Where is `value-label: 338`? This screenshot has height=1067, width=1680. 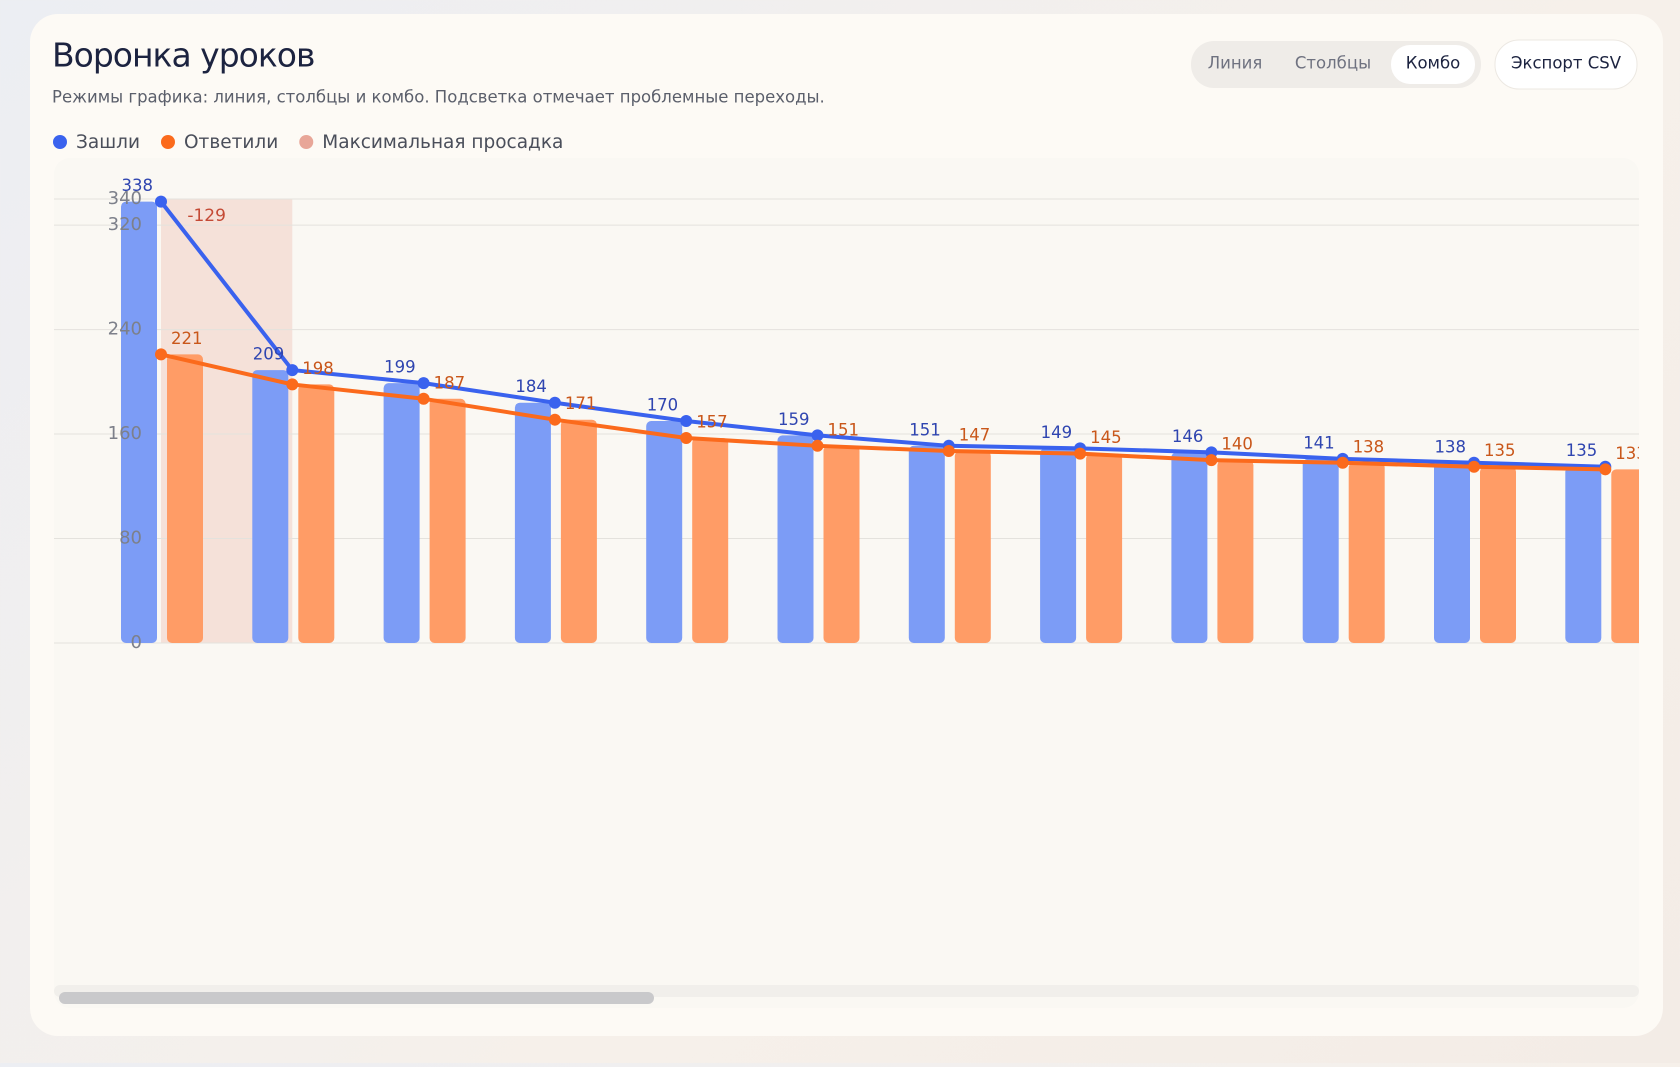 value-label: 338 is located at coordinates (138, 185).